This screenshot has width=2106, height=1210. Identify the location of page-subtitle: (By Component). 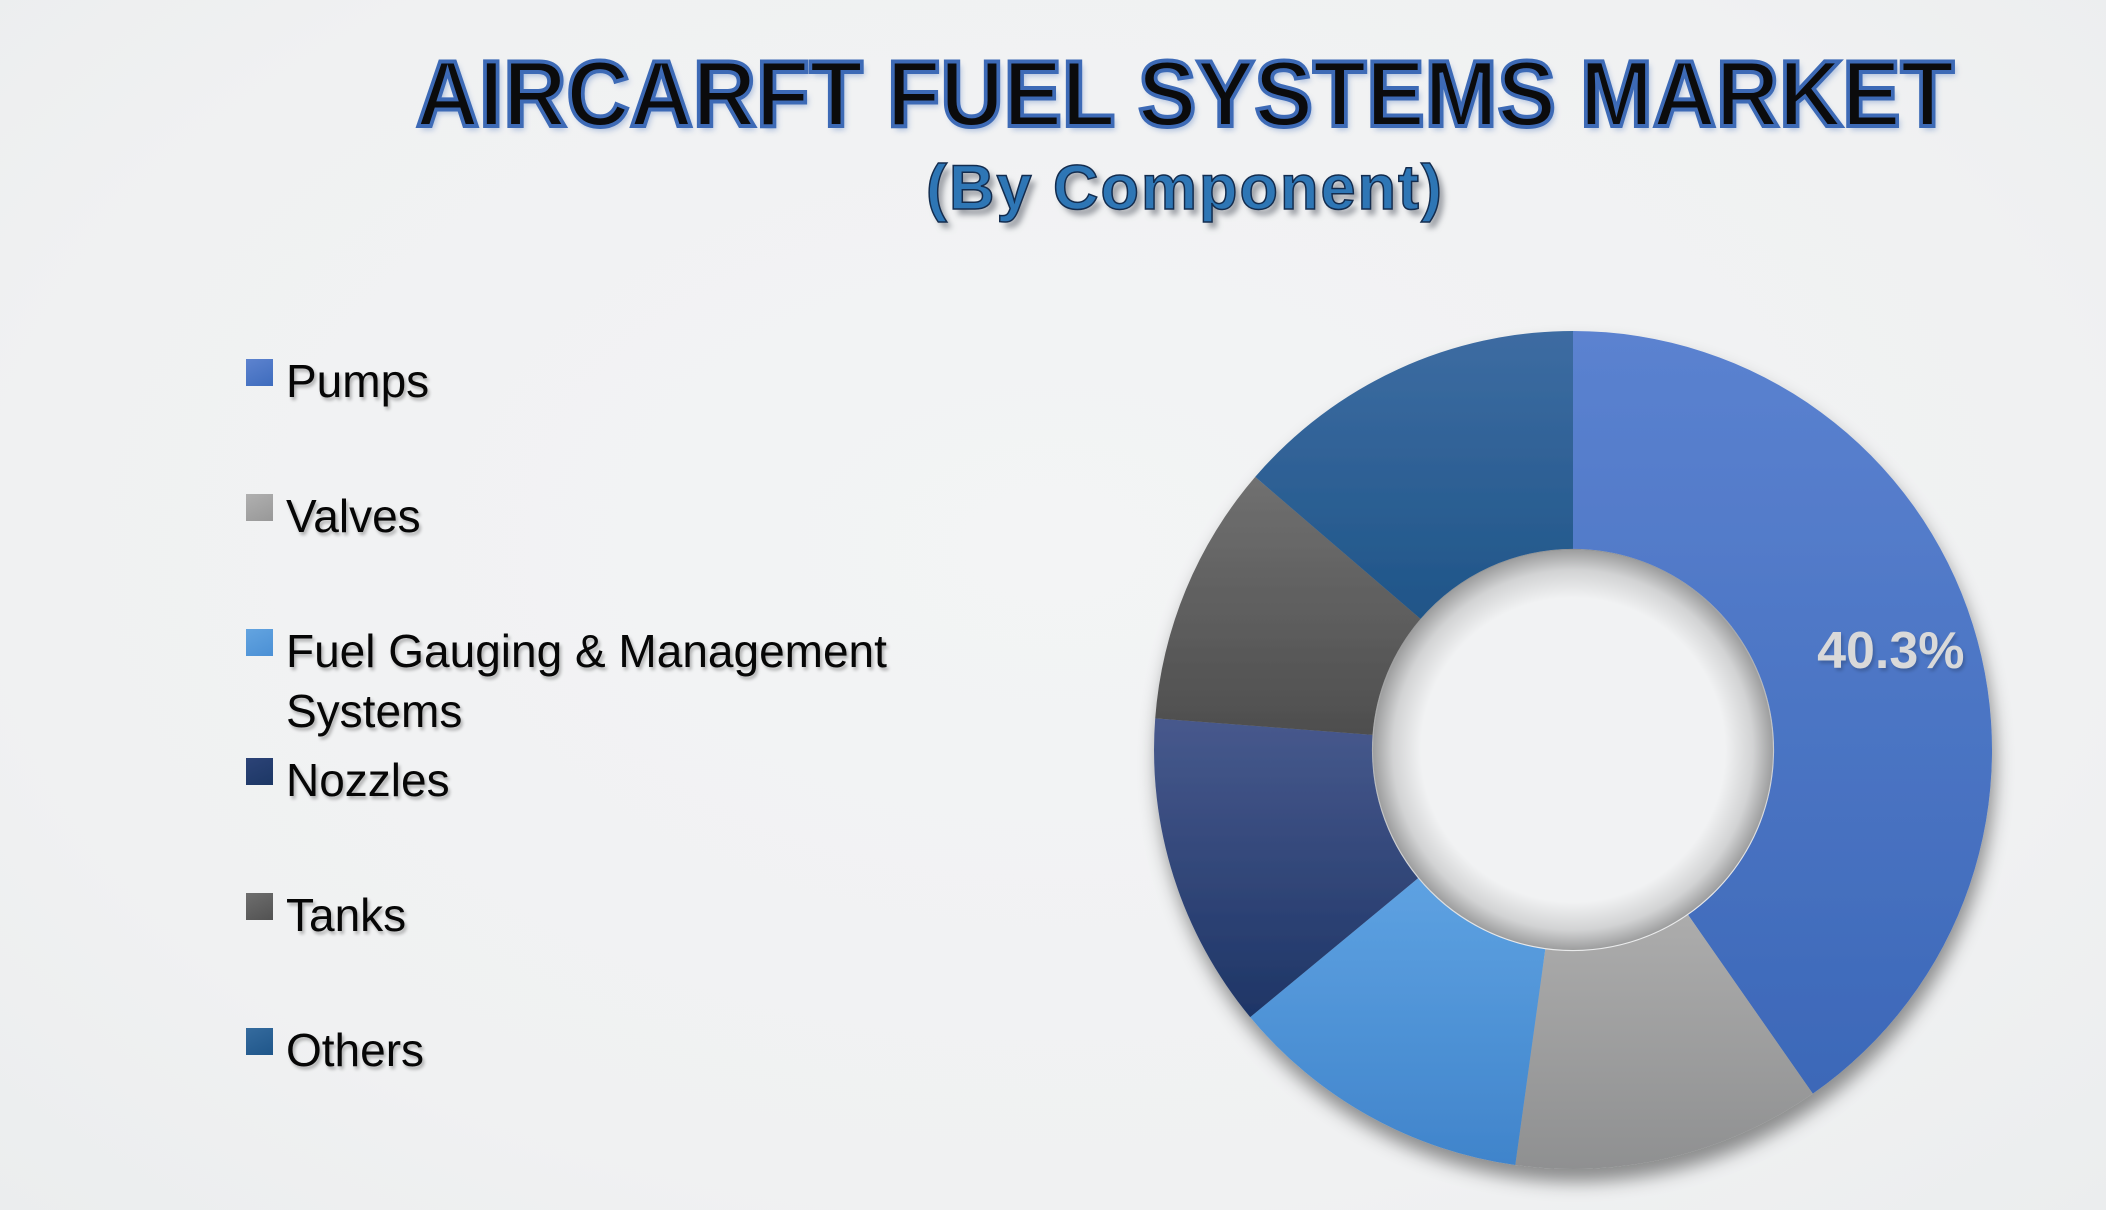
(1184, 188).